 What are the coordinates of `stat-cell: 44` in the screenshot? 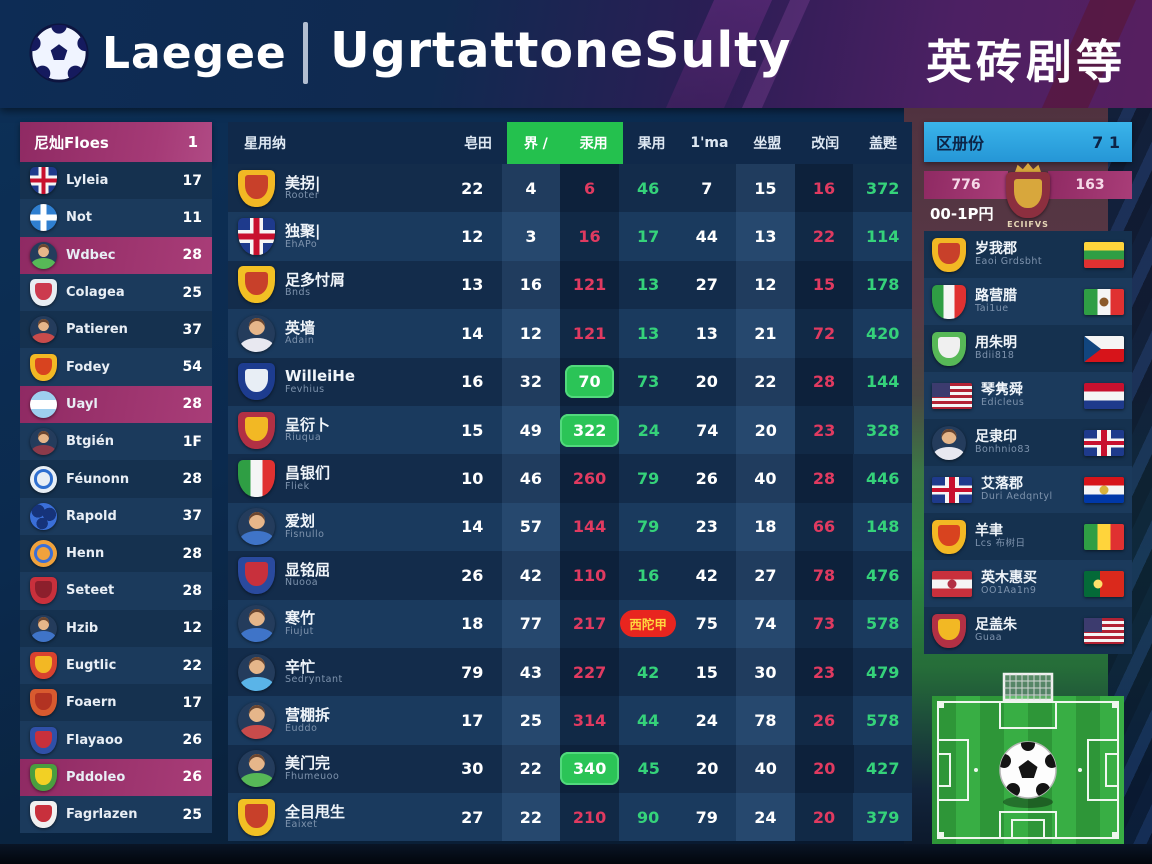 It's located at (707, 236).